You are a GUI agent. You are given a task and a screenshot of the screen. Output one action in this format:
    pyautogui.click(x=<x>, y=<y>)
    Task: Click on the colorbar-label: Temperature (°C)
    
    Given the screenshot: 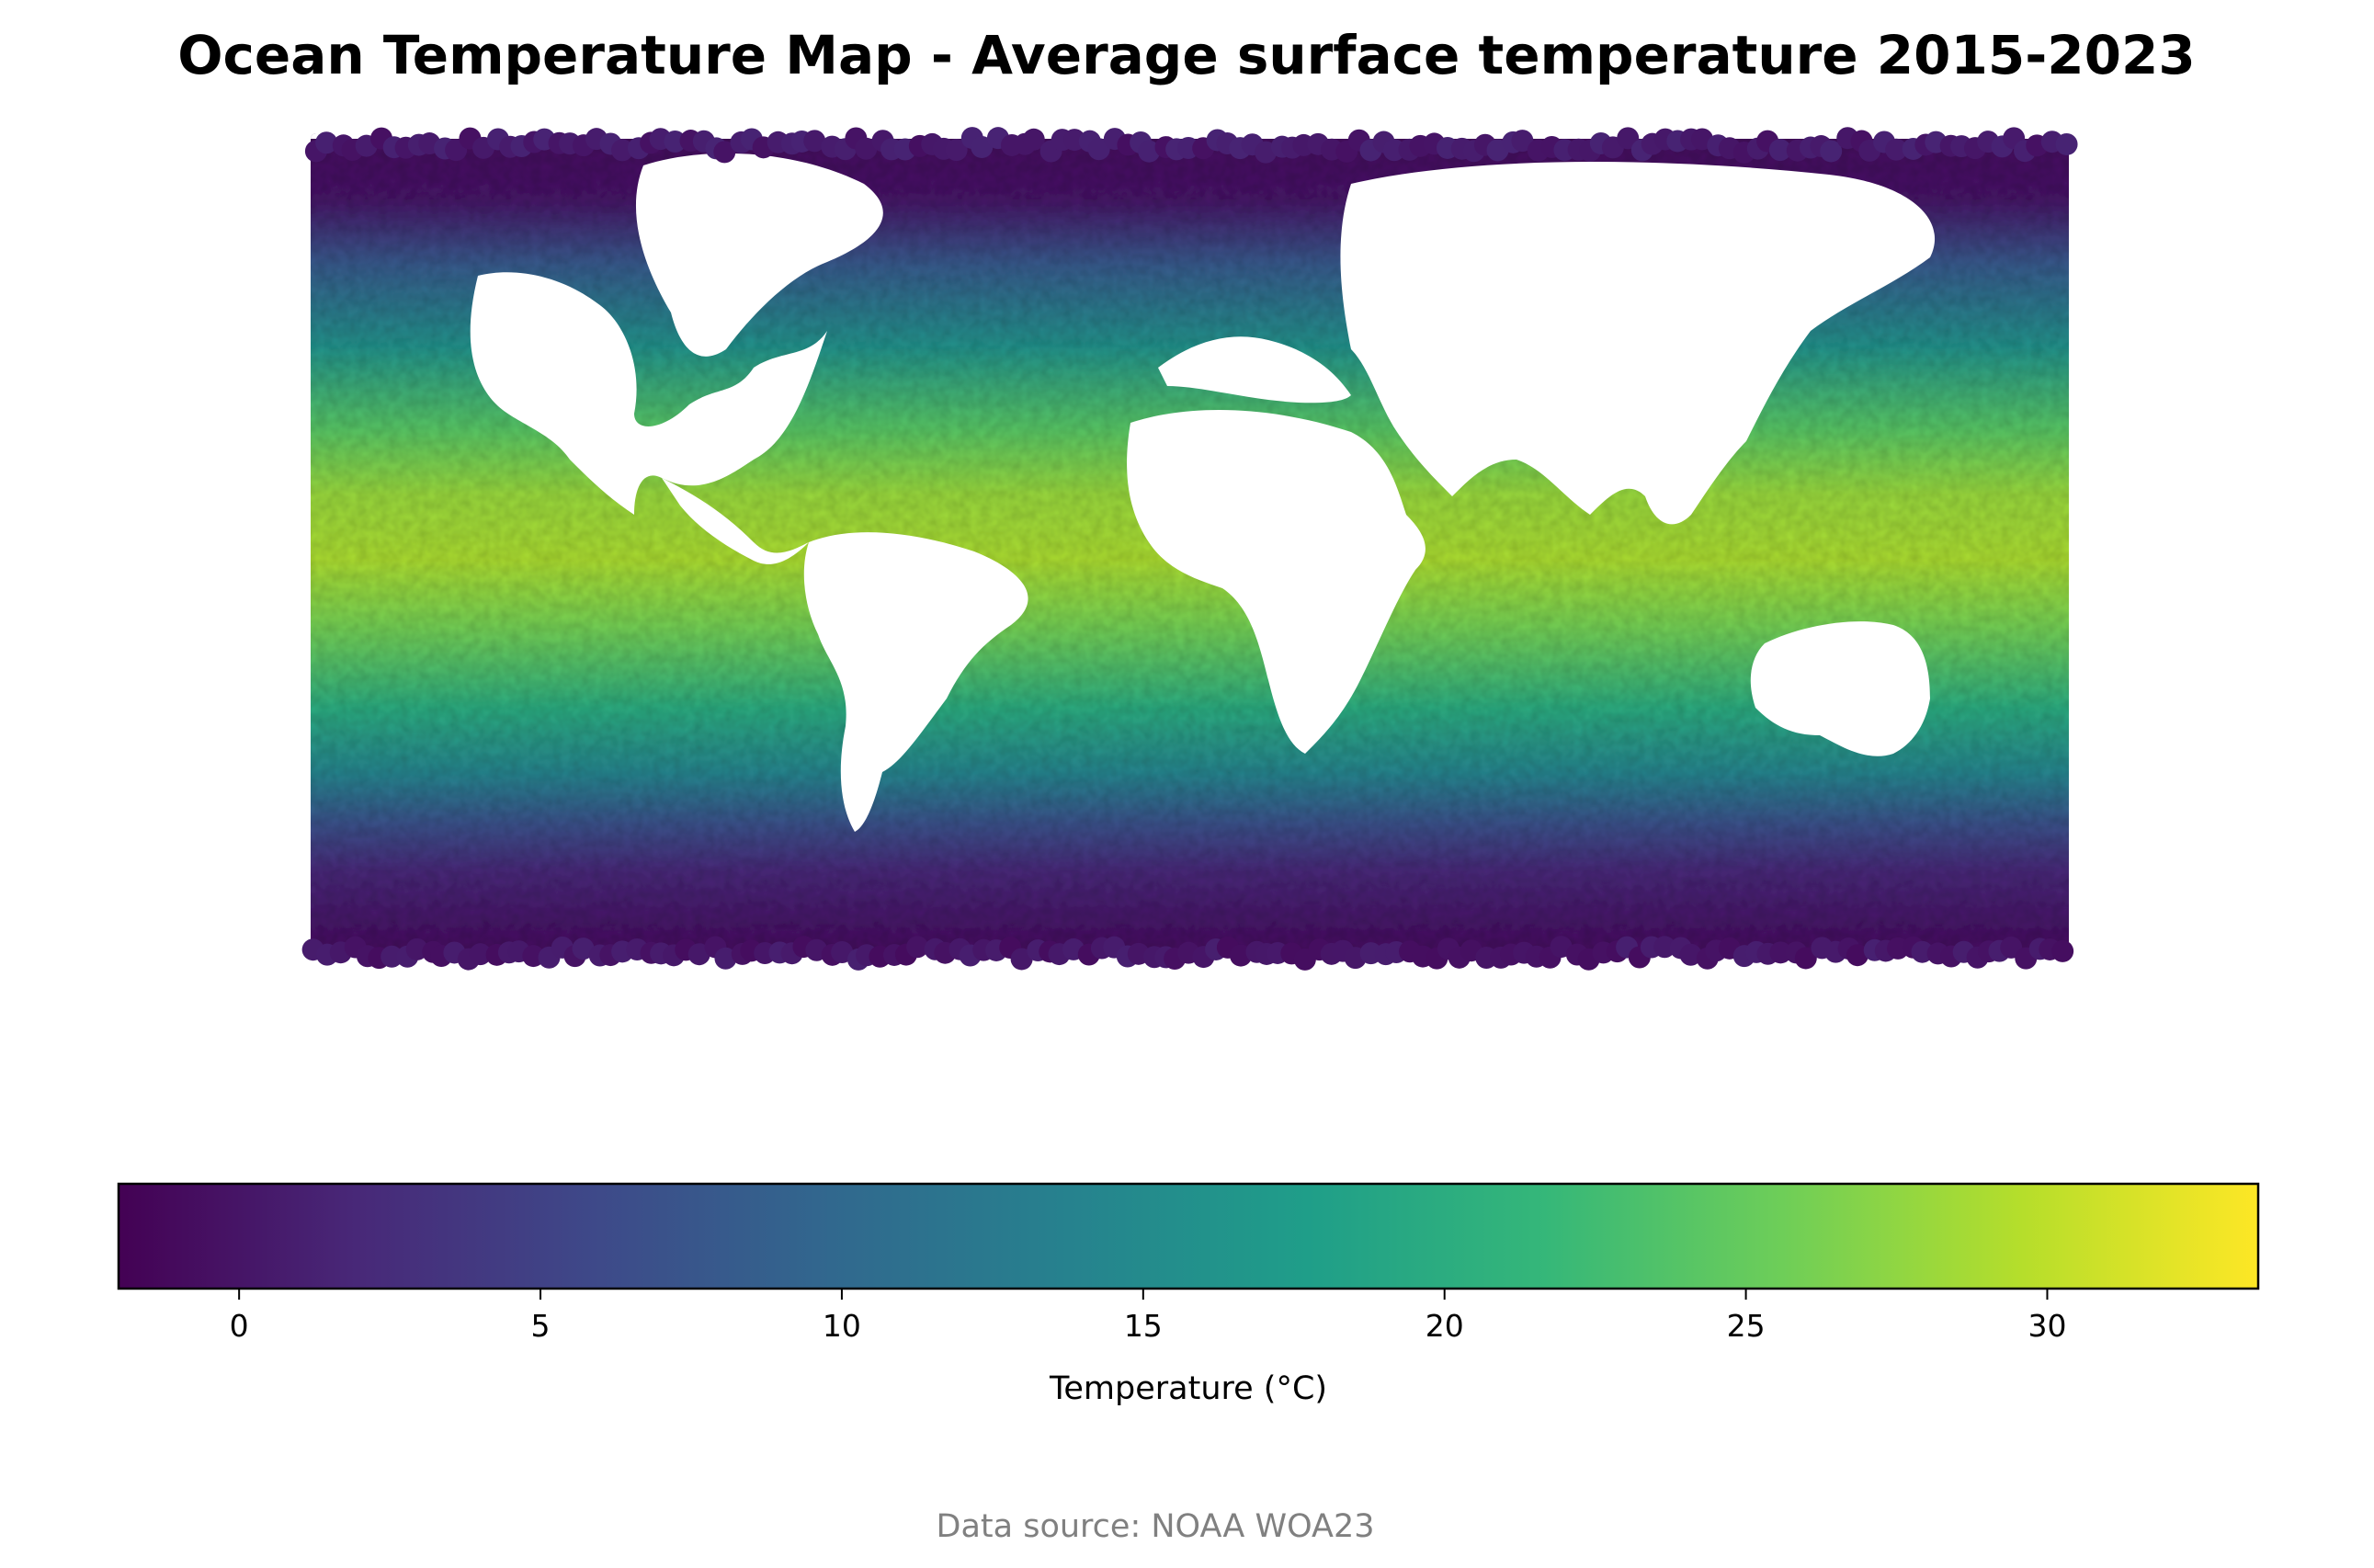 What is the action you would take?
    pyautogui.click(x=1188, y=1388)
    